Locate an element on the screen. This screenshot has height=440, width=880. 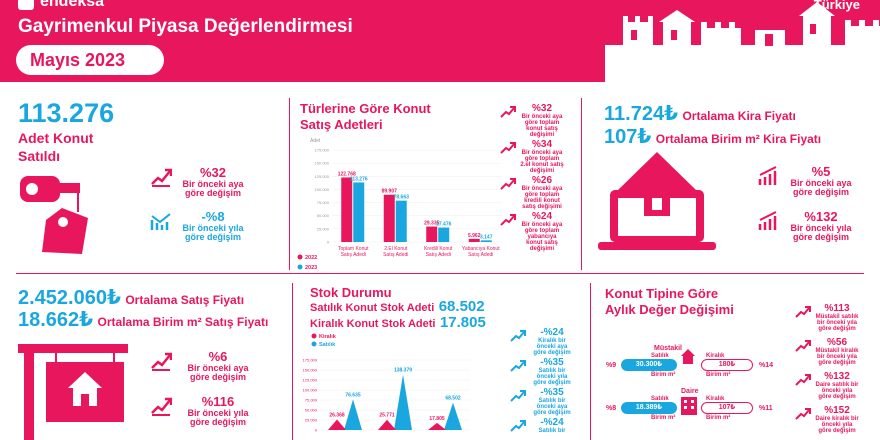
avg-price-row: 2.452.060₺ Ortalama Satış Fiyatı is located at coordinates (131, 297).